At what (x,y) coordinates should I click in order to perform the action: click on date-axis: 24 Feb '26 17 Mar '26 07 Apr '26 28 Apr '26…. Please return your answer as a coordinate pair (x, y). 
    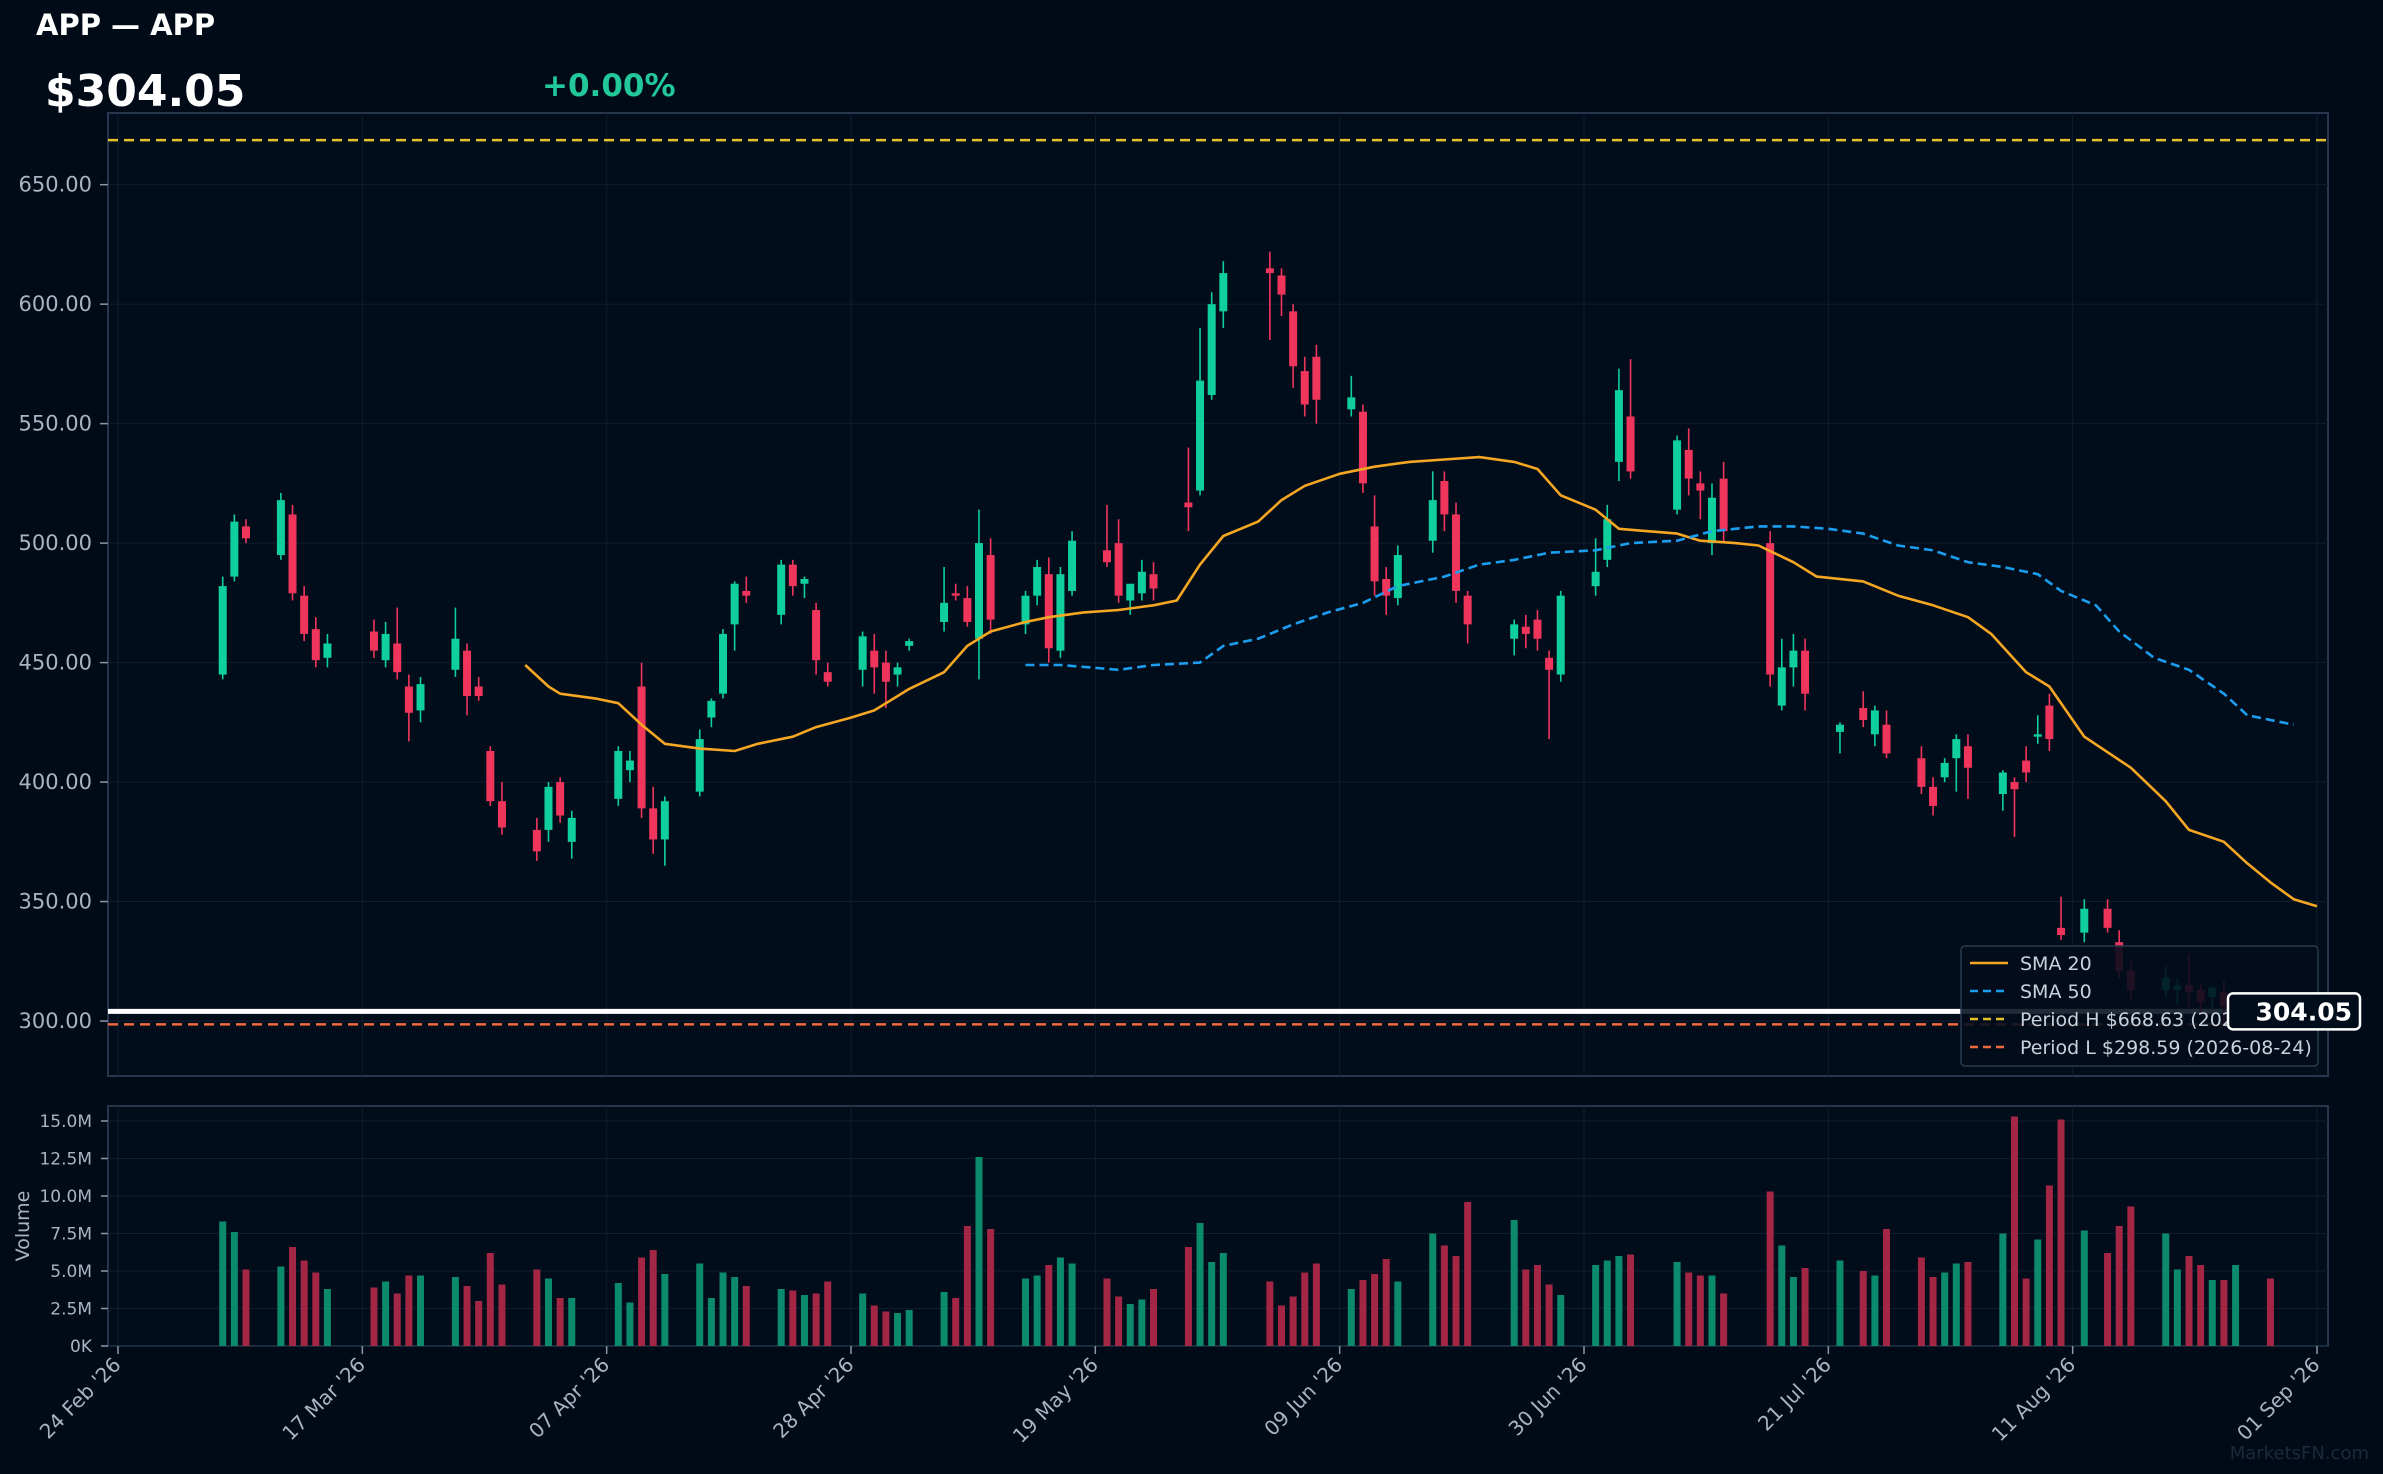
    Looking at the image, I should click on (1180, 1397).